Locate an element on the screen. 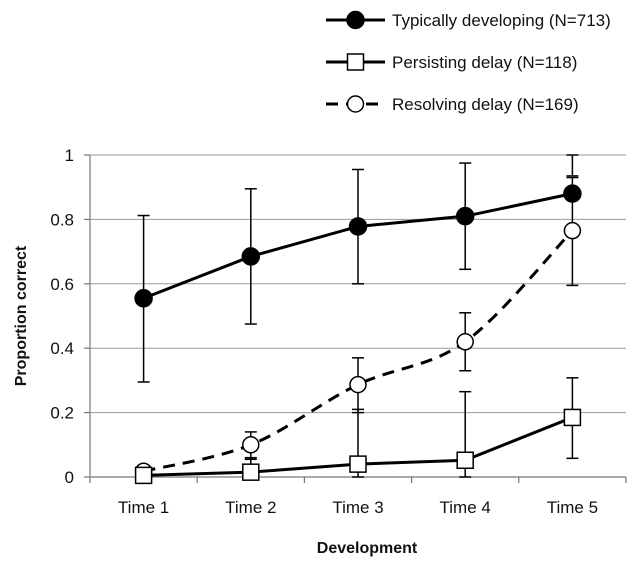  x-axis-title: Development is located at coordinates (367, 548).